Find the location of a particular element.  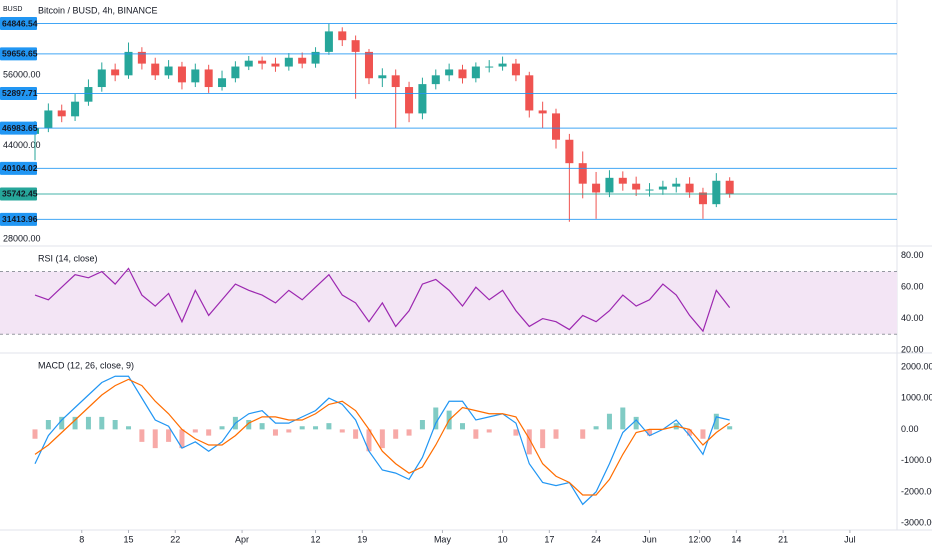

x-tick-label: 12:00 is located at coordinates (699, 539).